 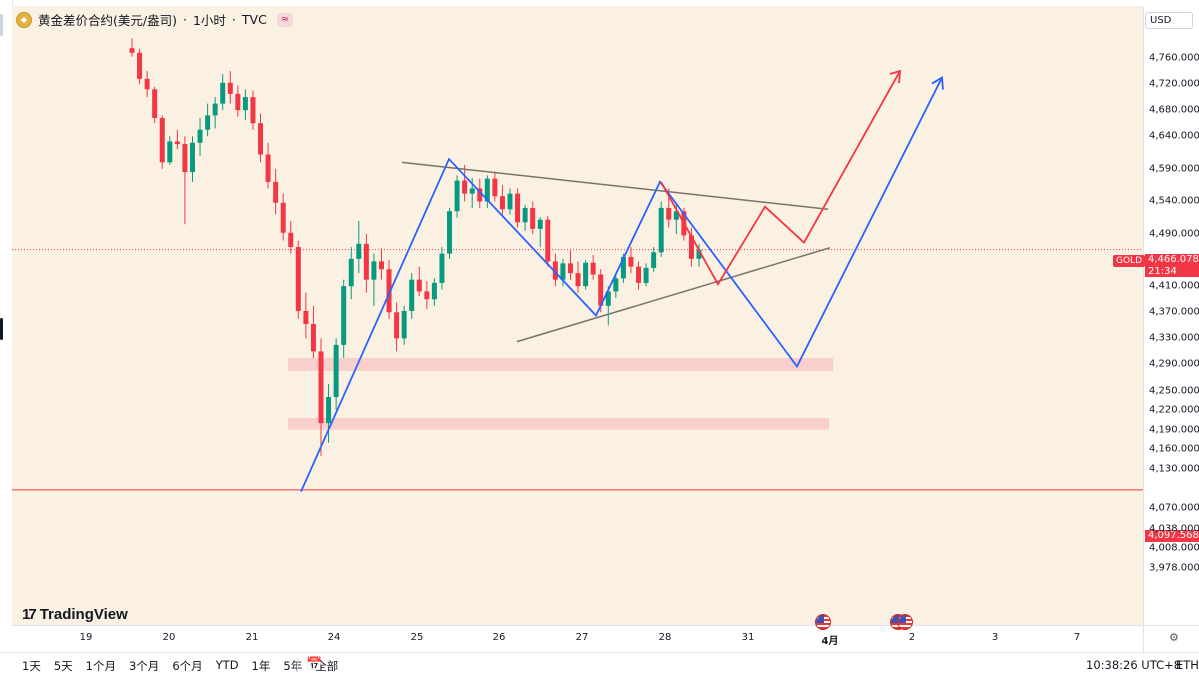 I want to click on range-5y-button: 5年, so click(x=293, y=666).